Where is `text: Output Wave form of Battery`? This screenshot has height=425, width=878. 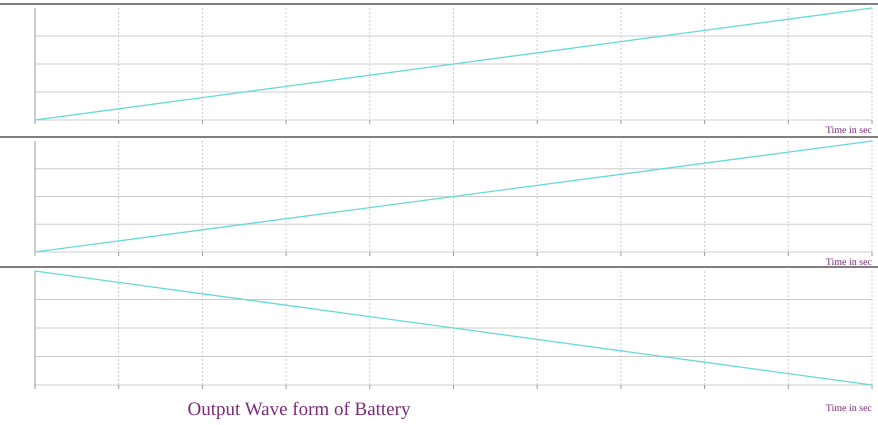 text: Output Wave form of Battery is located at coordinates (299, 409).